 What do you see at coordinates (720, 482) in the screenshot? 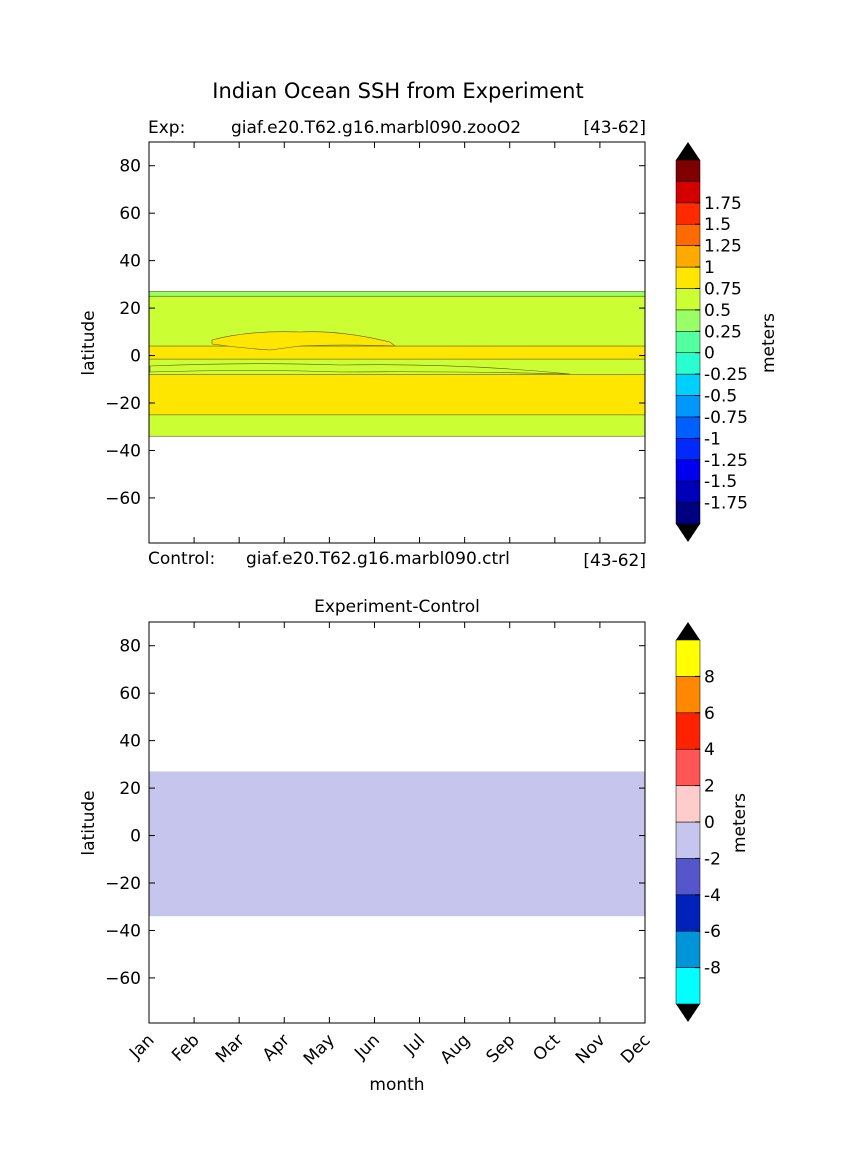
I see `colorbar-tick-label: -1.5` at bounding box center [720, 482].